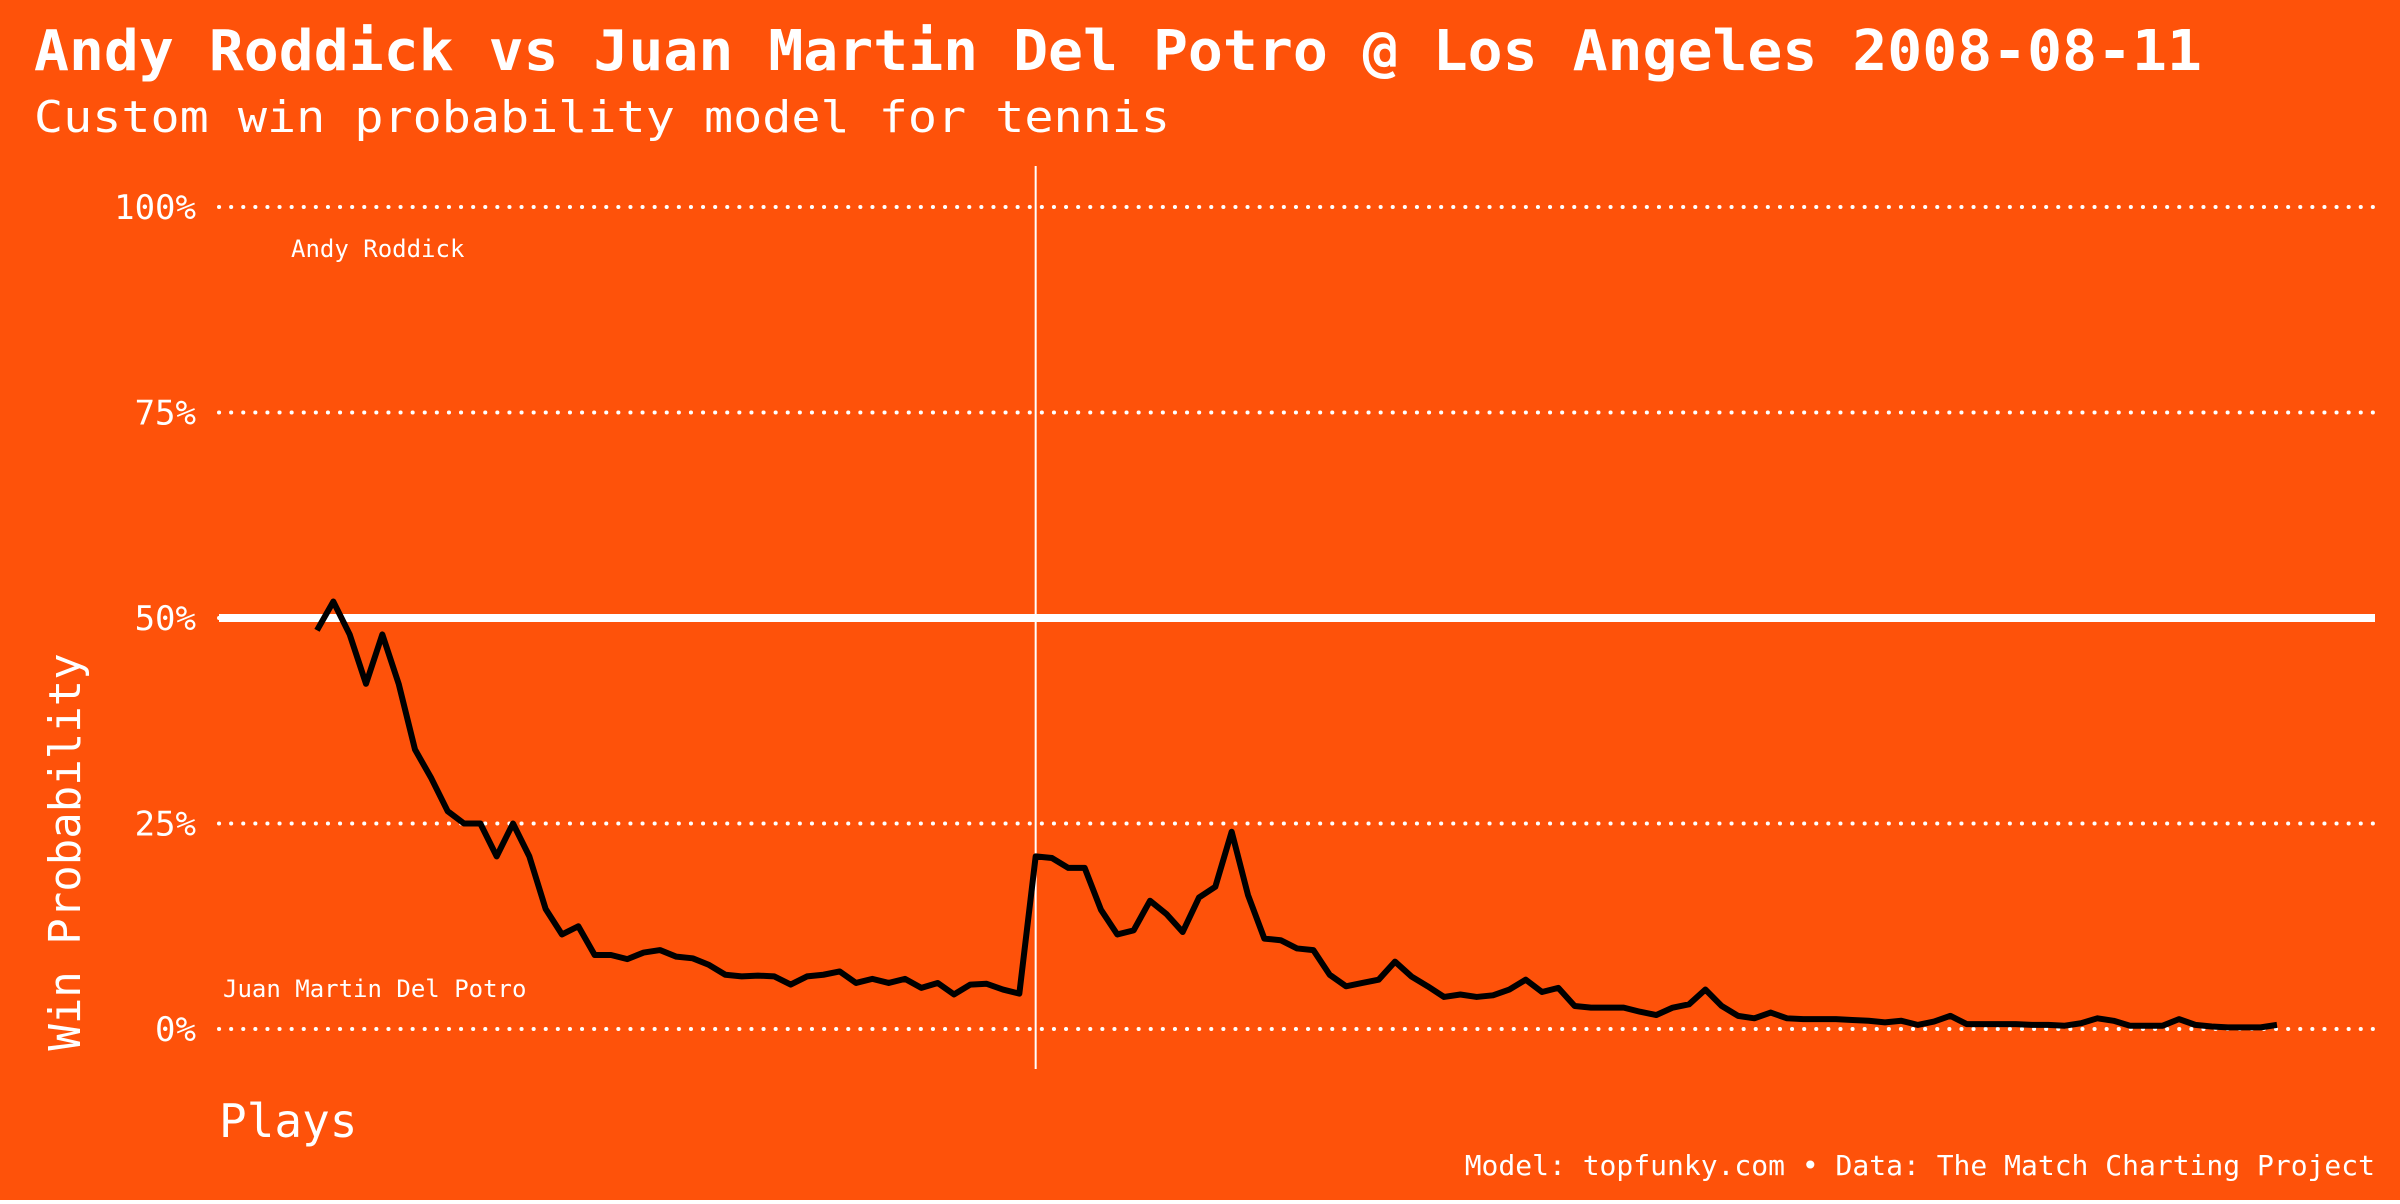  Describe the element at coordinates (155, 208) in the screenshot. I see `y-tick-label: 100%` at that location.